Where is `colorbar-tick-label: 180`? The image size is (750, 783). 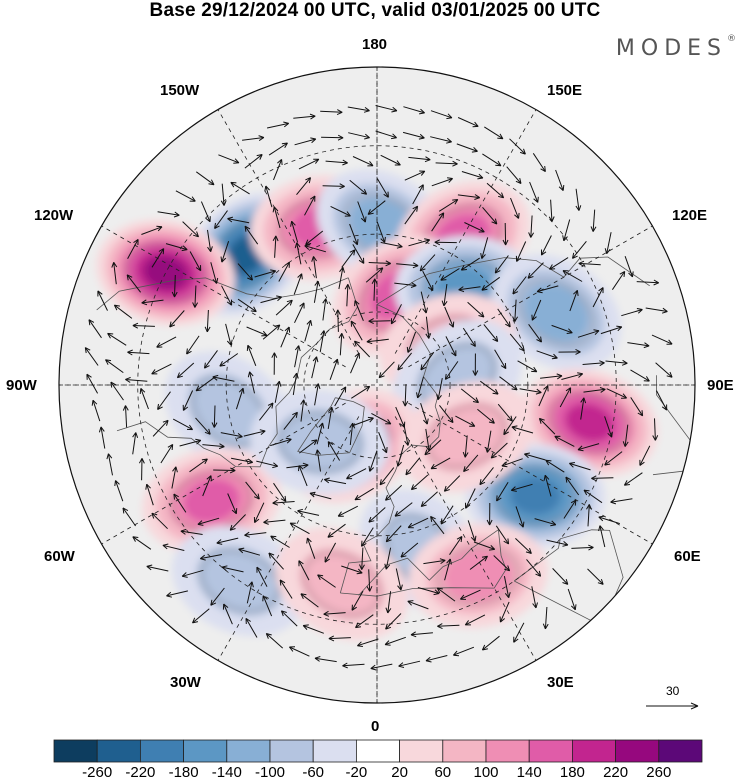 colorbar-tick-label: 180 is located at coordinates (572, 772).